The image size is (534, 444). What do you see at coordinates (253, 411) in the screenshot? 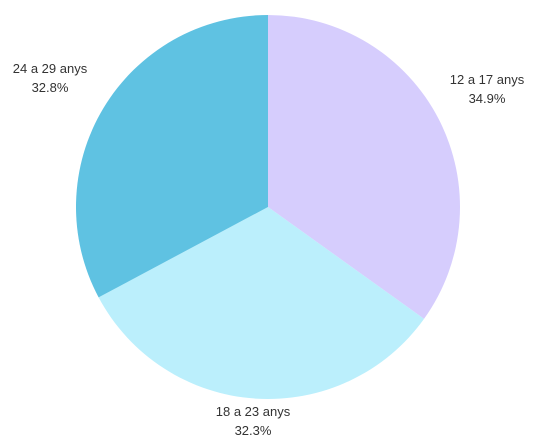
I see `slice-label: 18 a 23 anys` at bounding box center [253, 411].